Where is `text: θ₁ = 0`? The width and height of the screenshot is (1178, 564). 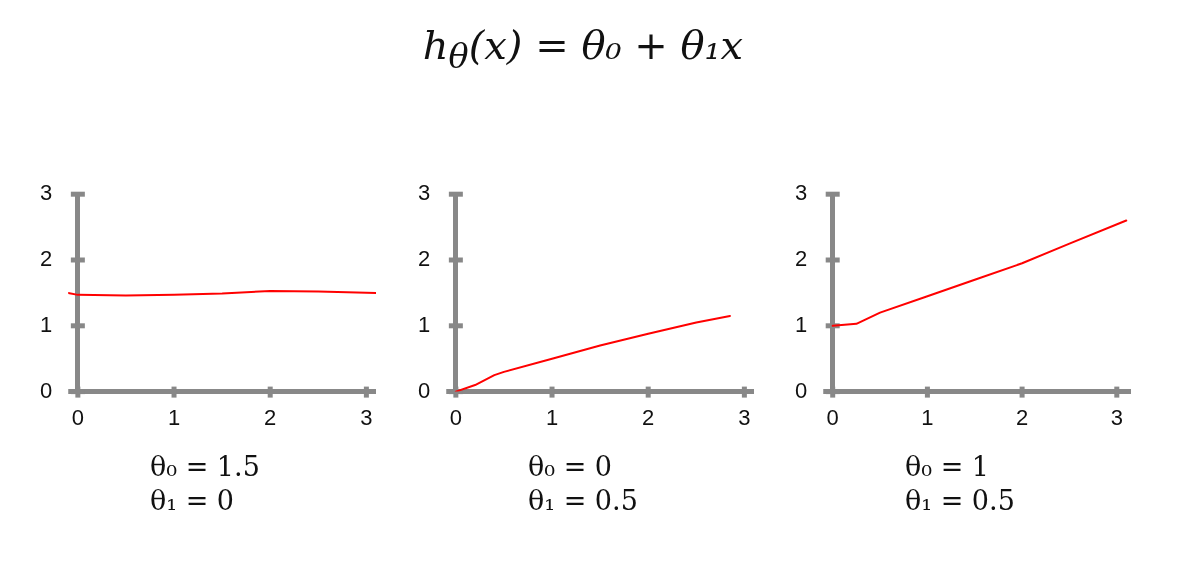
text: θ₁ = 0 is located at coordinates (192, 501).